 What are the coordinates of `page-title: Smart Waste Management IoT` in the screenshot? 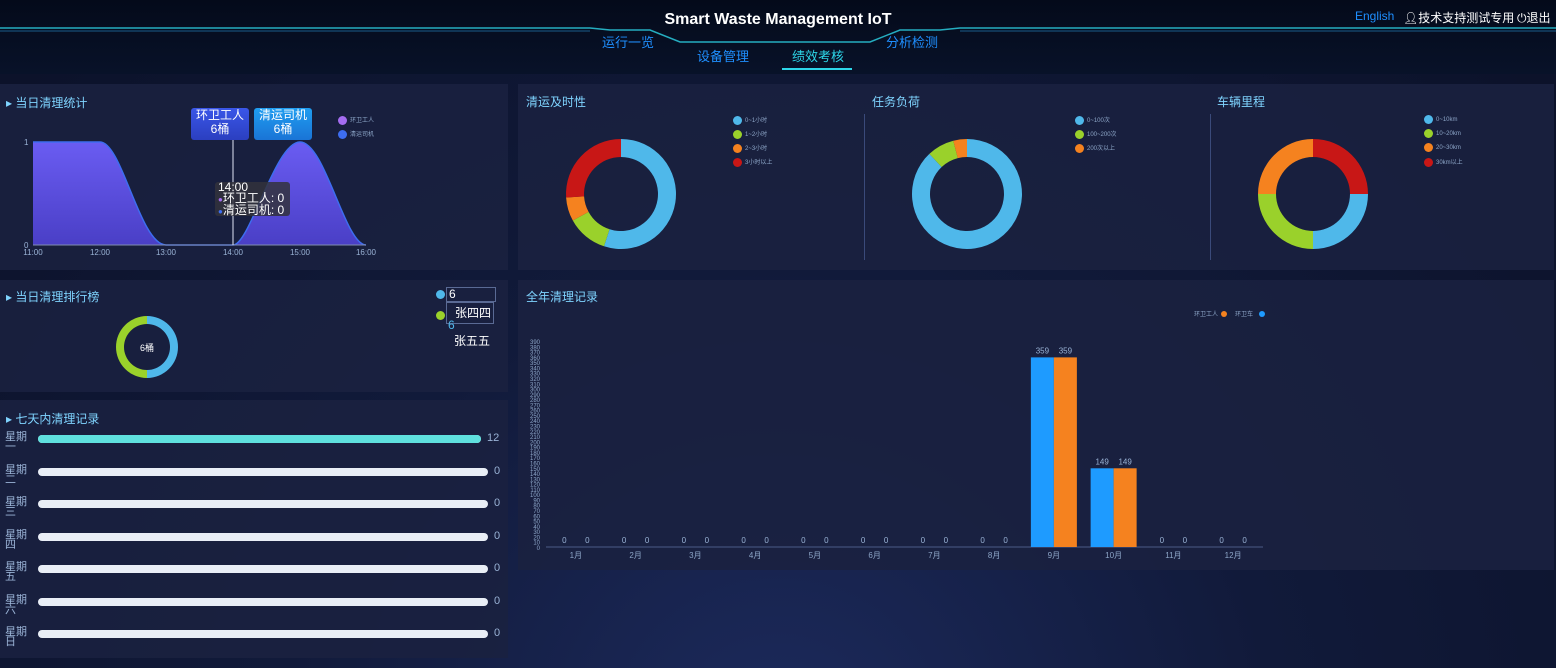 It's located at (778, 19).